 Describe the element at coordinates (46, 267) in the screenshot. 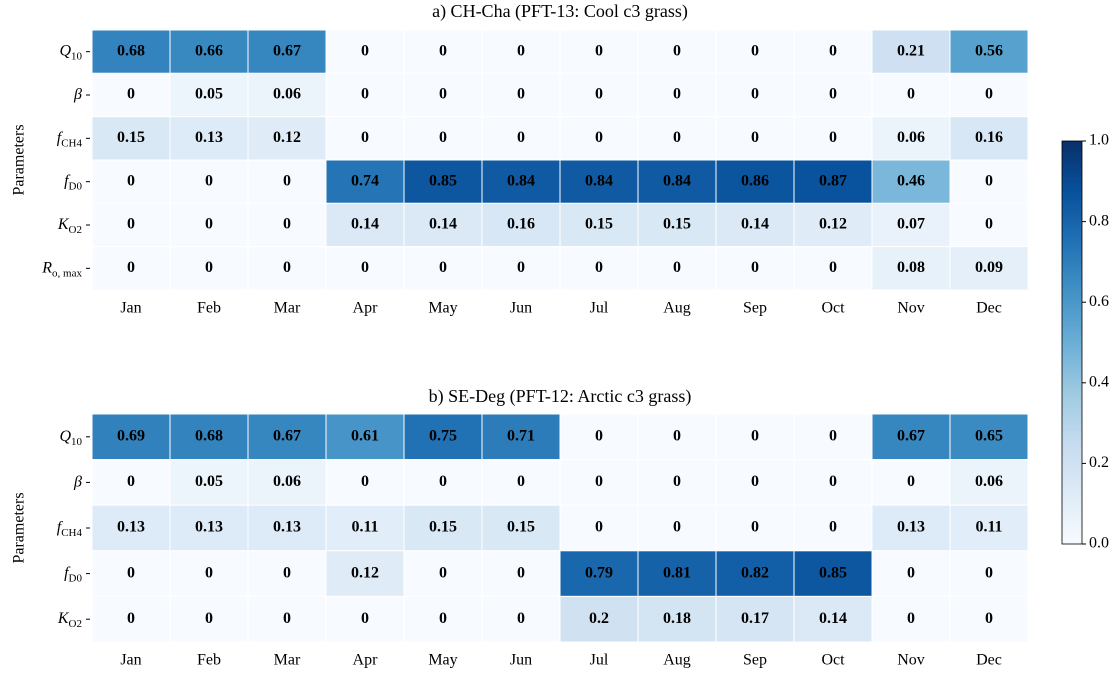

I see `row-label-base: R` at that location.